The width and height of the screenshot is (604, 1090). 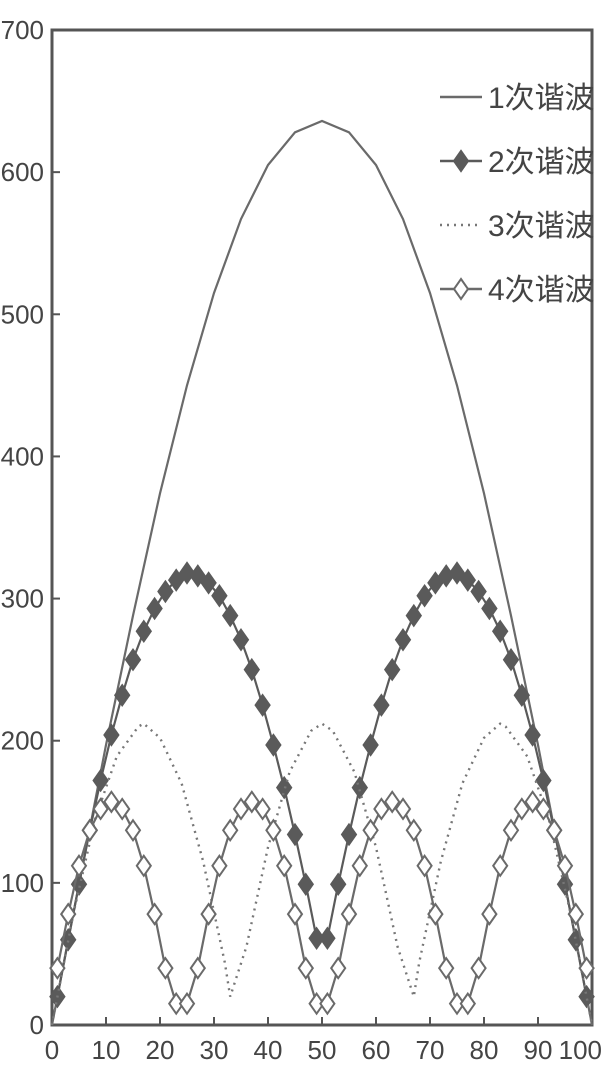 What do you see at coordinates (541, 290) in the screenshot?
I see `legend-label: 4次谐波` at bounding box center [541, 290].